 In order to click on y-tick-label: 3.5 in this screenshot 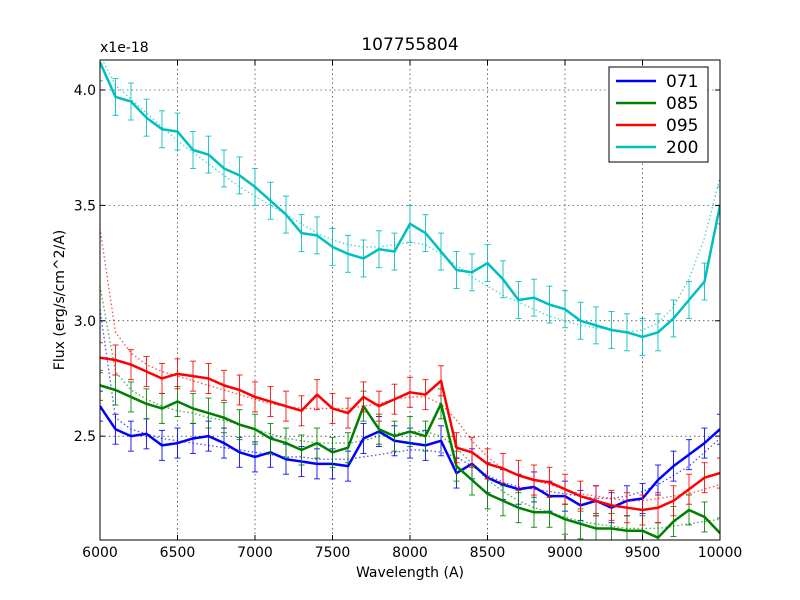, I will do `click(85, 206)`.